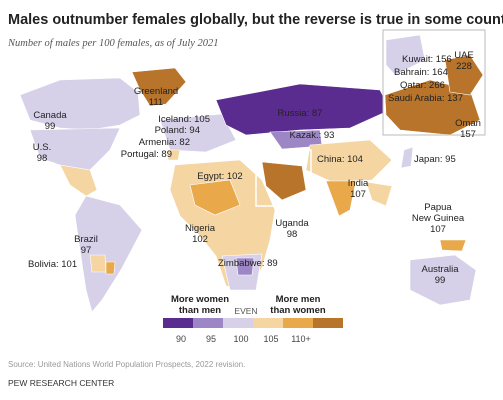 The image size is (503, 400). Describe the element at coordinates (211, 339) in the screenshot. I see `legend-tick: 95` at that location.